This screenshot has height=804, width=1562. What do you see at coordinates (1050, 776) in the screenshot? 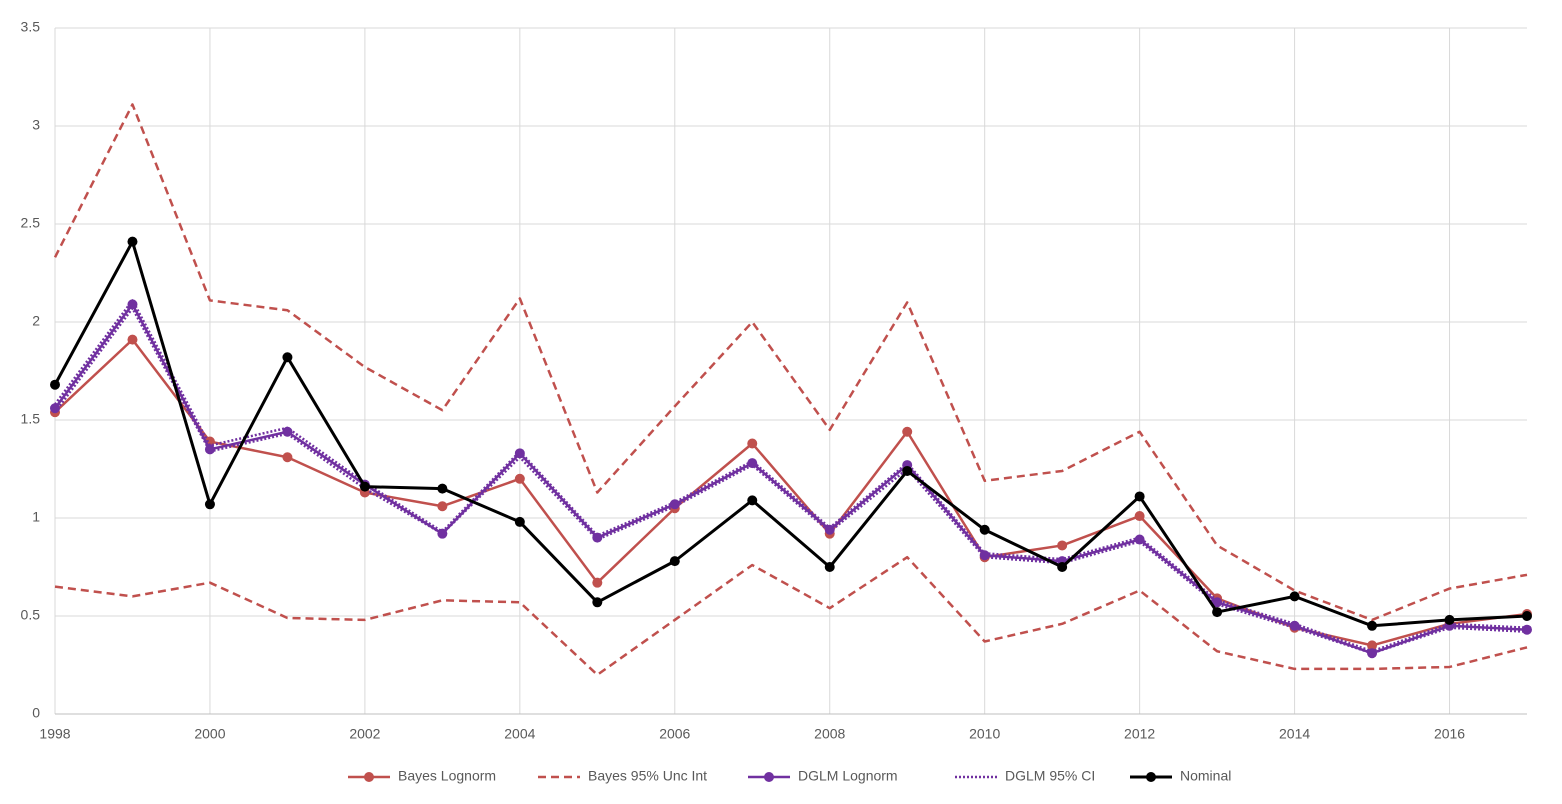
I see `legend-label: DGLM 95% CI` at bounding box center [1050, 776].